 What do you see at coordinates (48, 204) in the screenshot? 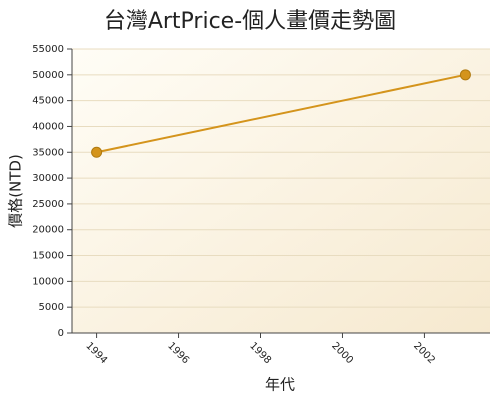
I see `y-tick-label: 25000` at bounding box center [48, 204].